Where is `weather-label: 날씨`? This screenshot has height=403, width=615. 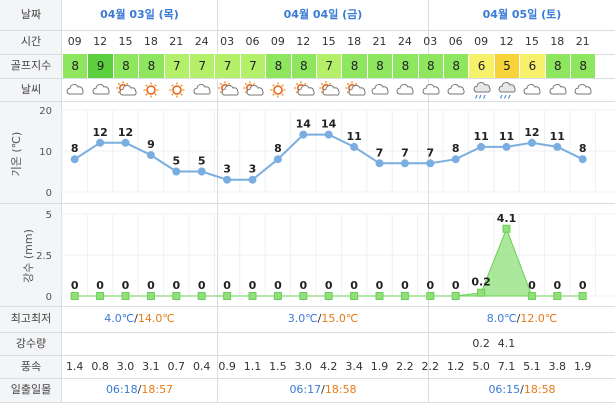 weather-label: 날씨 is located at coordinates (31, 89).